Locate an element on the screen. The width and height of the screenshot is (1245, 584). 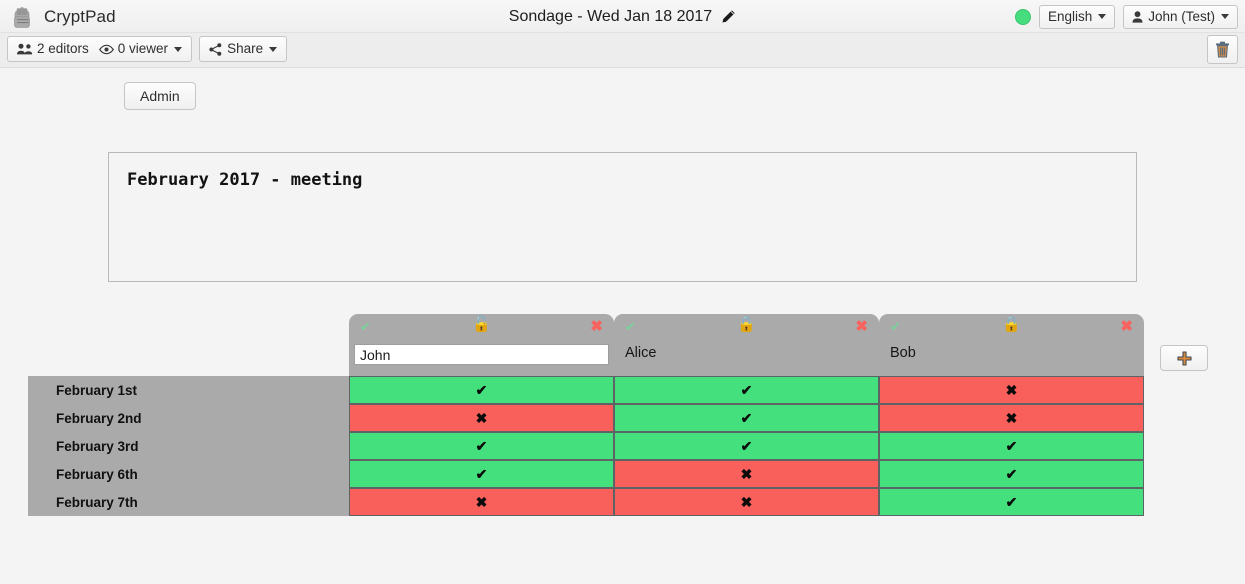
share-button: Share is located at coordinates (243, 49).